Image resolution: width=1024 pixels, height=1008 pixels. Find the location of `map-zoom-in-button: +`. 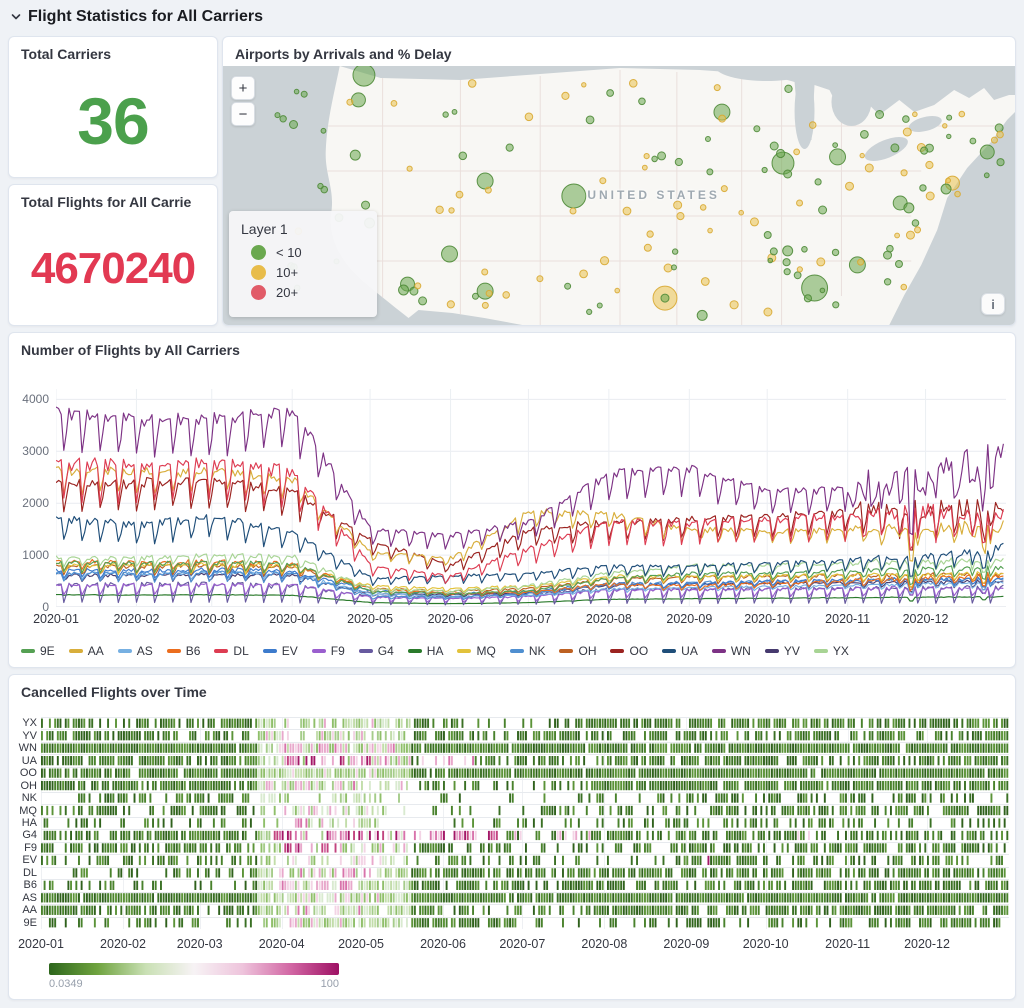

map-zoom-in-button: + is located at coordinates (243, 88).